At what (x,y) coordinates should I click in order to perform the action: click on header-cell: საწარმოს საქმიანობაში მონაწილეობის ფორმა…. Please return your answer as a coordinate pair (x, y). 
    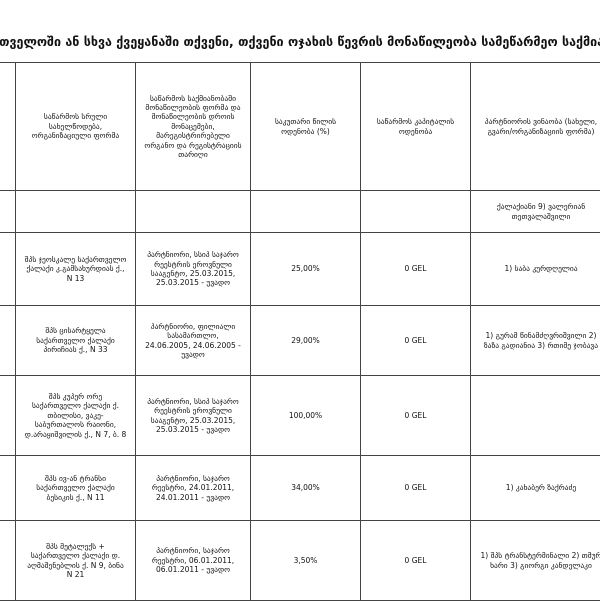
    Looking at the image, I should click on (193, 127).